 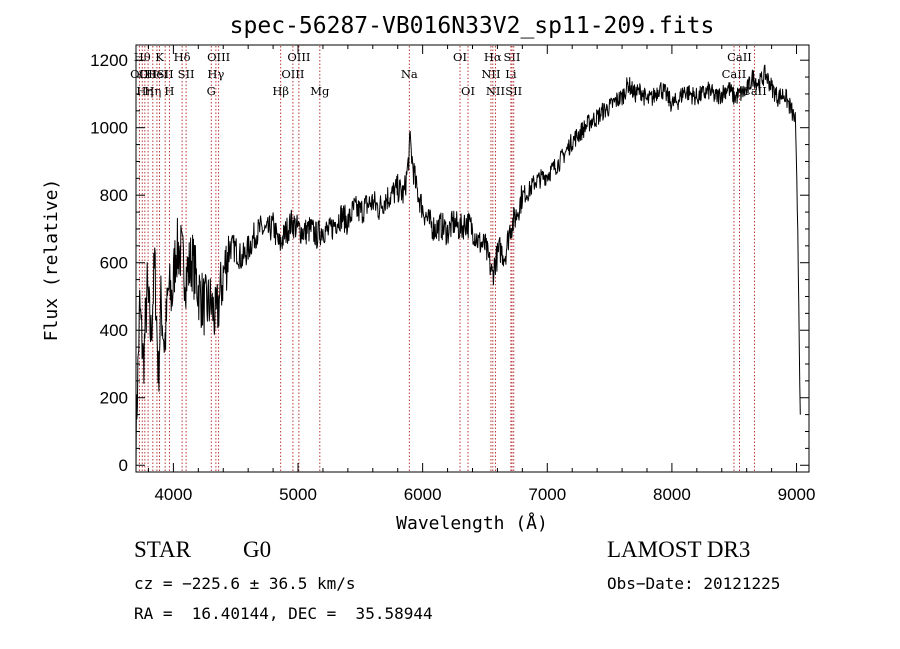 What do you see at coordinates (109, 128) in the screenshot?
I see `y-tick-label: 1000` at bounding box center [109, 128].